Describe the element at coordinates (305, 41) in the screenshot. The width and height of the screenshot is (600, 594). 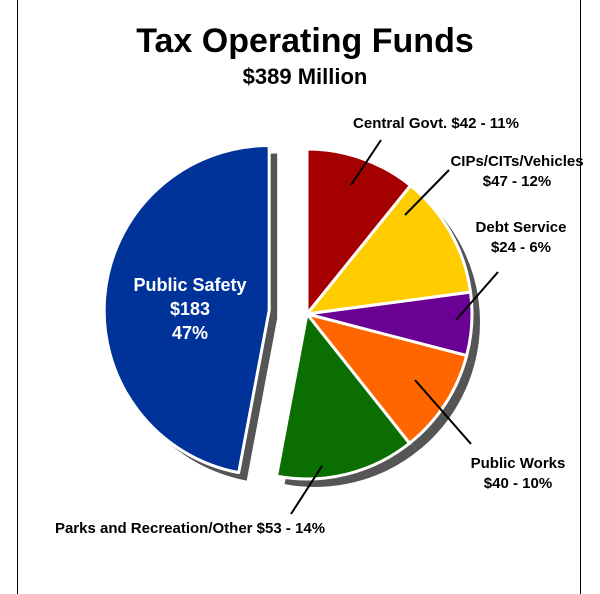
I see `chart-title: Tax Operating Funds` at that location.